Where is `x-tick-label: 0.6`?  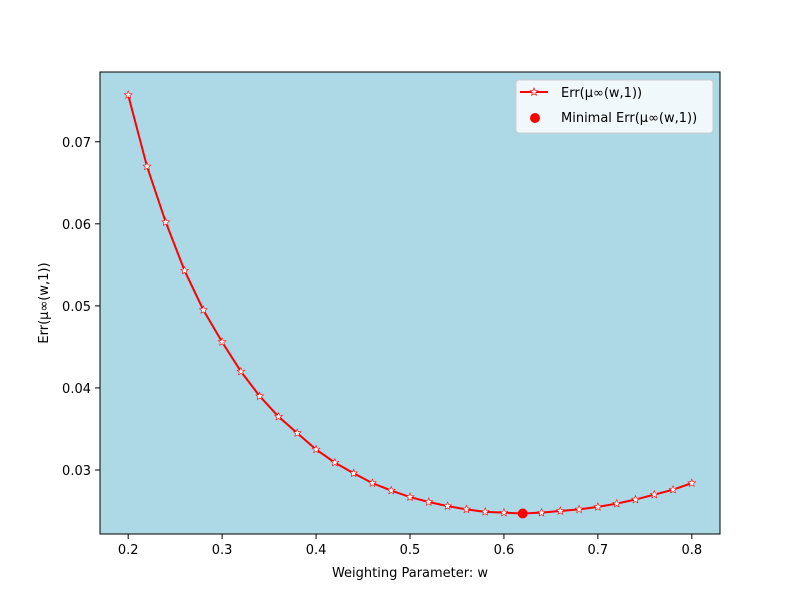 x-tick-label: 0.6 is located at coordinates (504, 550).